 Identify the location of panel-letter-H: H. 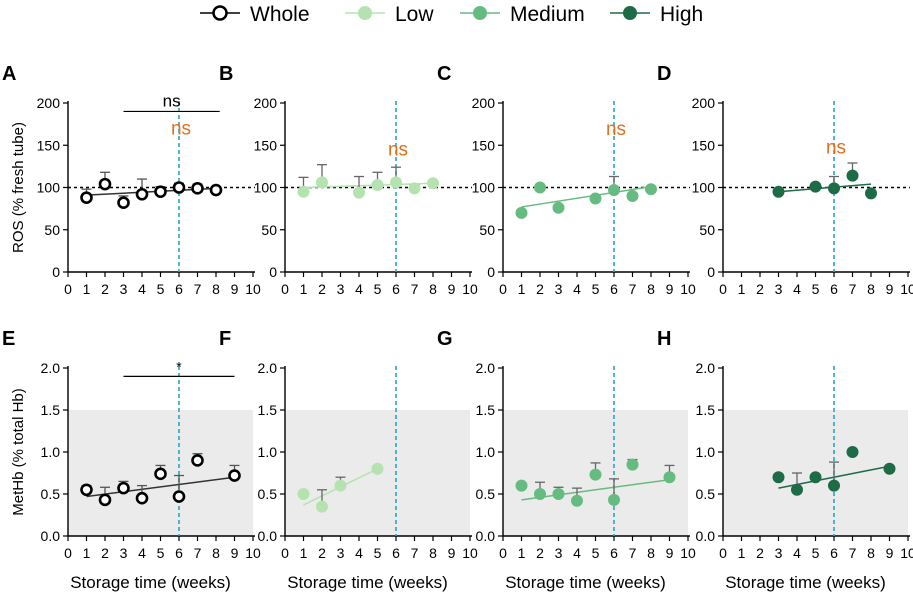
(664, 339).